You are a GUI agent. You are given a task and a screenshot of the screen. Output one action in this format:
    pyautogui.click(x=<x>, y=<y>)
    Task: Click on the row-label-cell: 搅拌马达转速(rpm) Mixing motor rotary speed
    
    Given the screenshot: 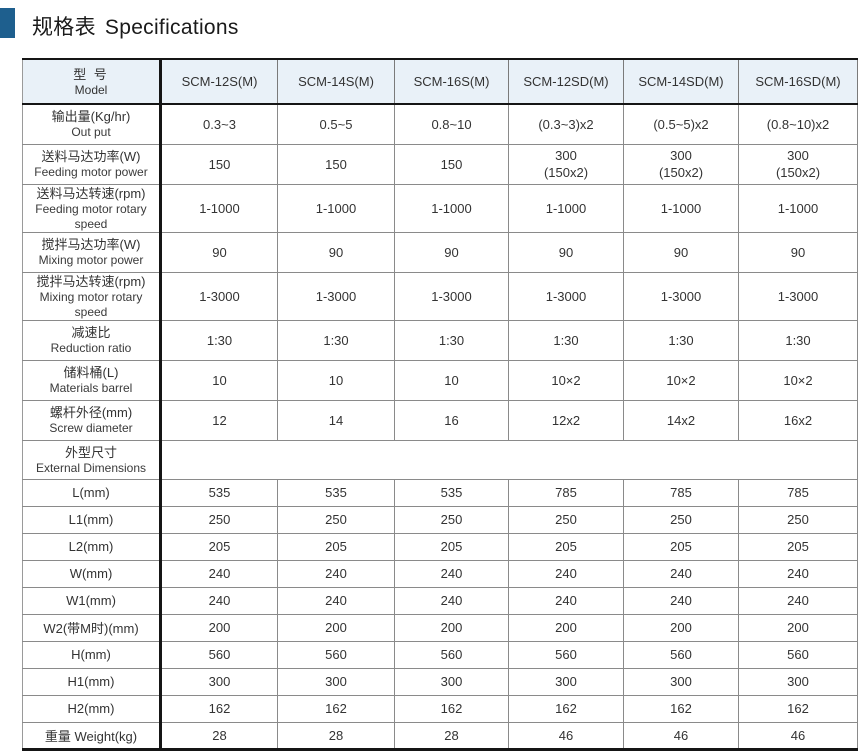 What is the action you would take?
    pyautogui.click(x=92, y=296)
    